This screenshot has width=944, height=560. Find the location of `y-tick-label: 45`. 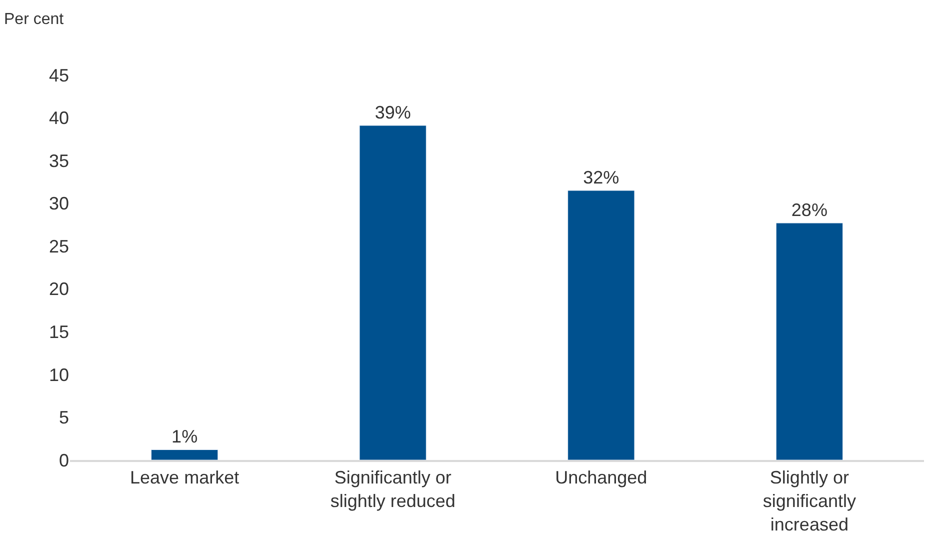

y-tick-label: 45 is located at coordinates (58, 75).